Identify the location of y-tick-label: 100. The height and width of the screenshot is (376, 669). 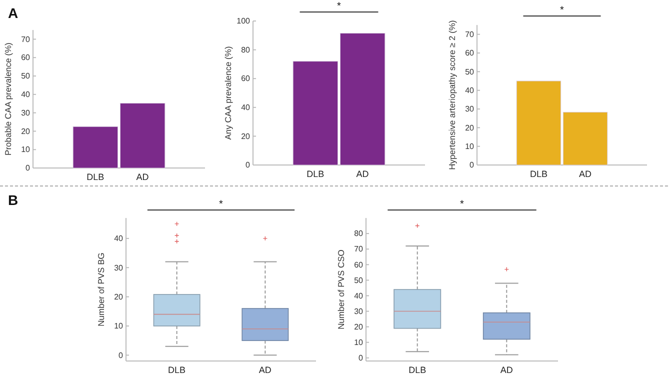
(243, 21).